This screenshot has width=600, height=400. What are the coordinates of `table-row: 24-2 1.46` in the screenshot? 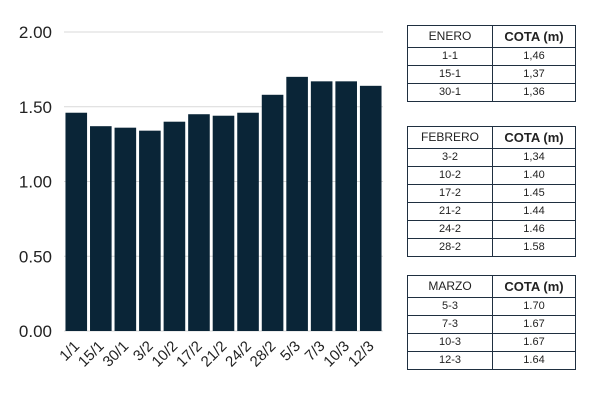 It's located at (491, 229).